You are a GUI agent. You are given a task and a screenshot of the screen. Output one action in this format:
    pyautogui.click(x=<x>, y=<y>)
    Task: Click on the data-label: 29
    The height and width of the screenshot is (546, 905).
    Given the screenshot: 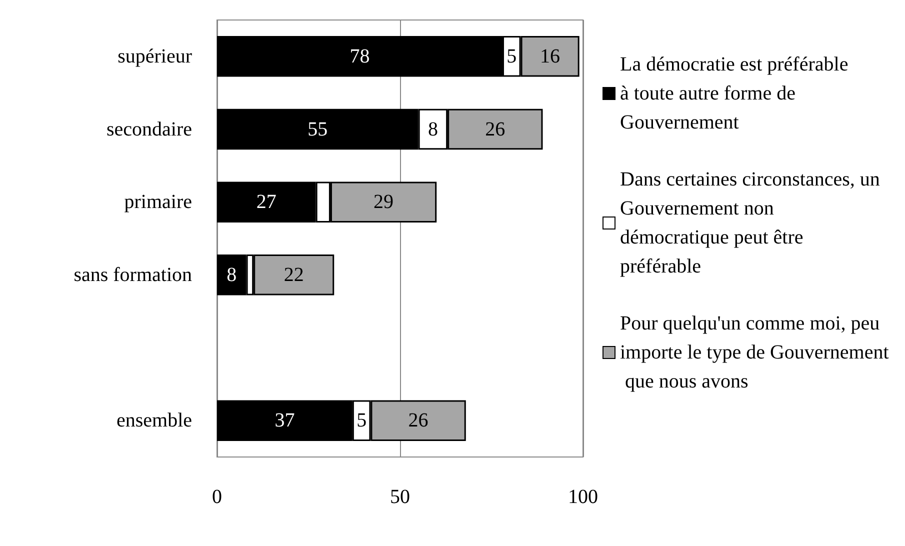 What is the action you would take?
    pyautogui.click(x=384, y=202)
    